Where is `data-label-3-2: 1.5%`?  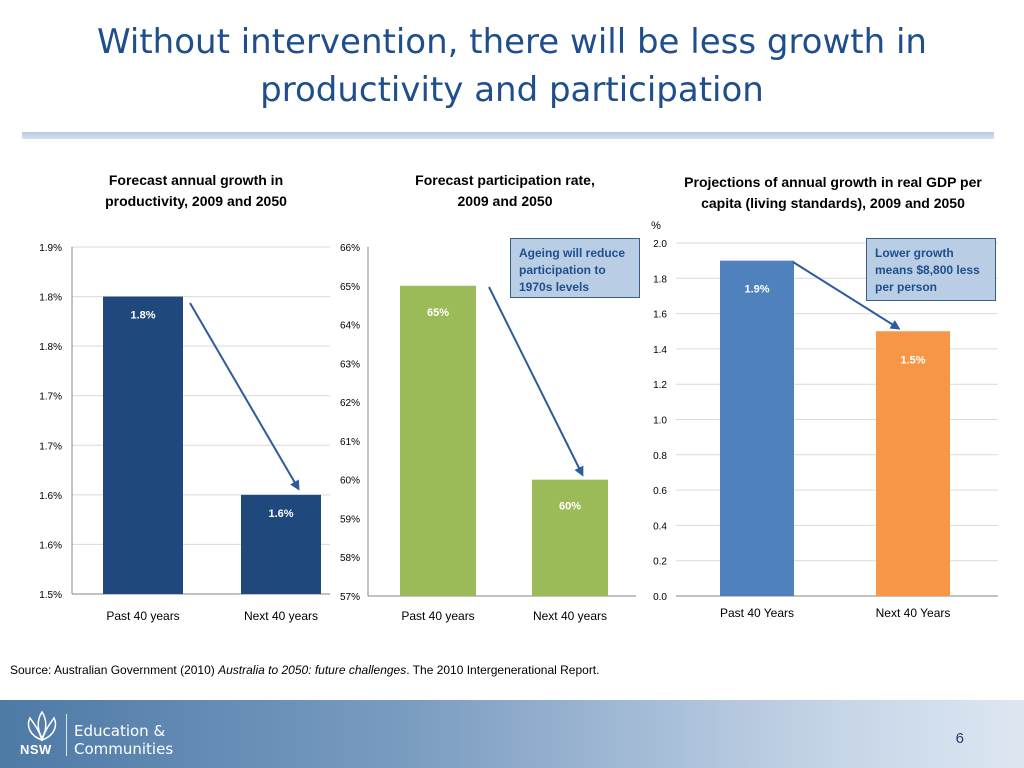 data-label-3-2: 1.5% is located at coordinates (912, 360).